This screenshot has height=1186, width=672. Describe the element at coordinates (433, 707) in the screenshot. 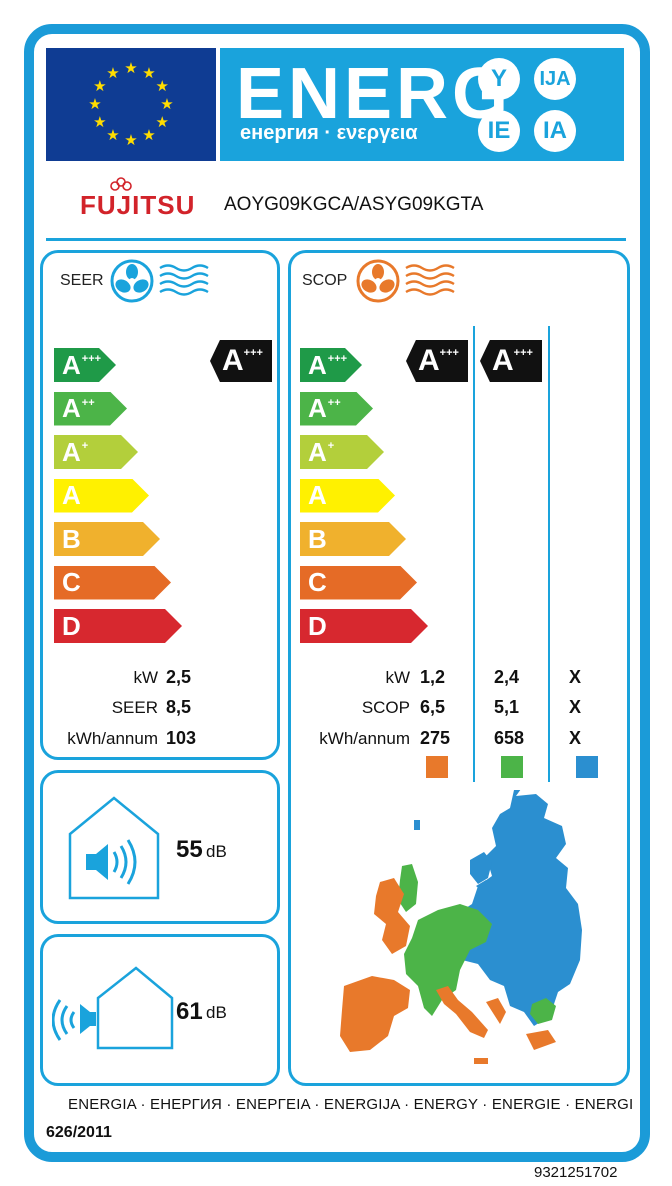

I see `heating-scop-value-1: 6,5` at that location.